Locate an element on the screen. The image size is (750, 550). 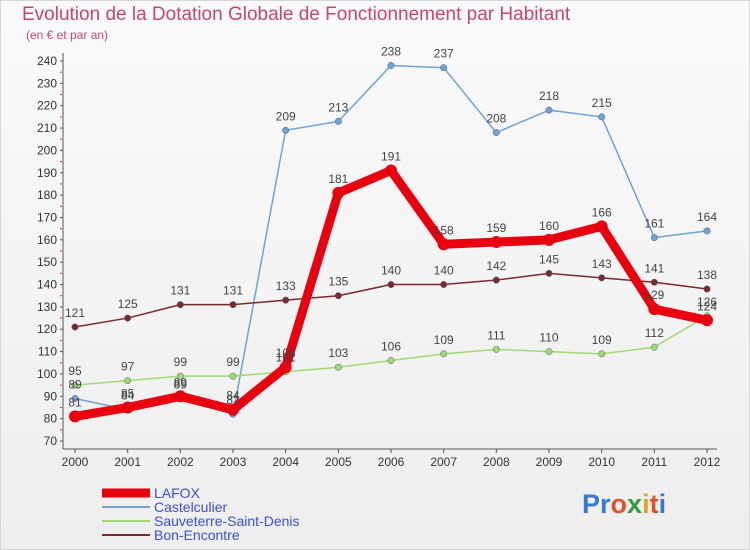
data-label: 81 is located at coordinates (75, 402).